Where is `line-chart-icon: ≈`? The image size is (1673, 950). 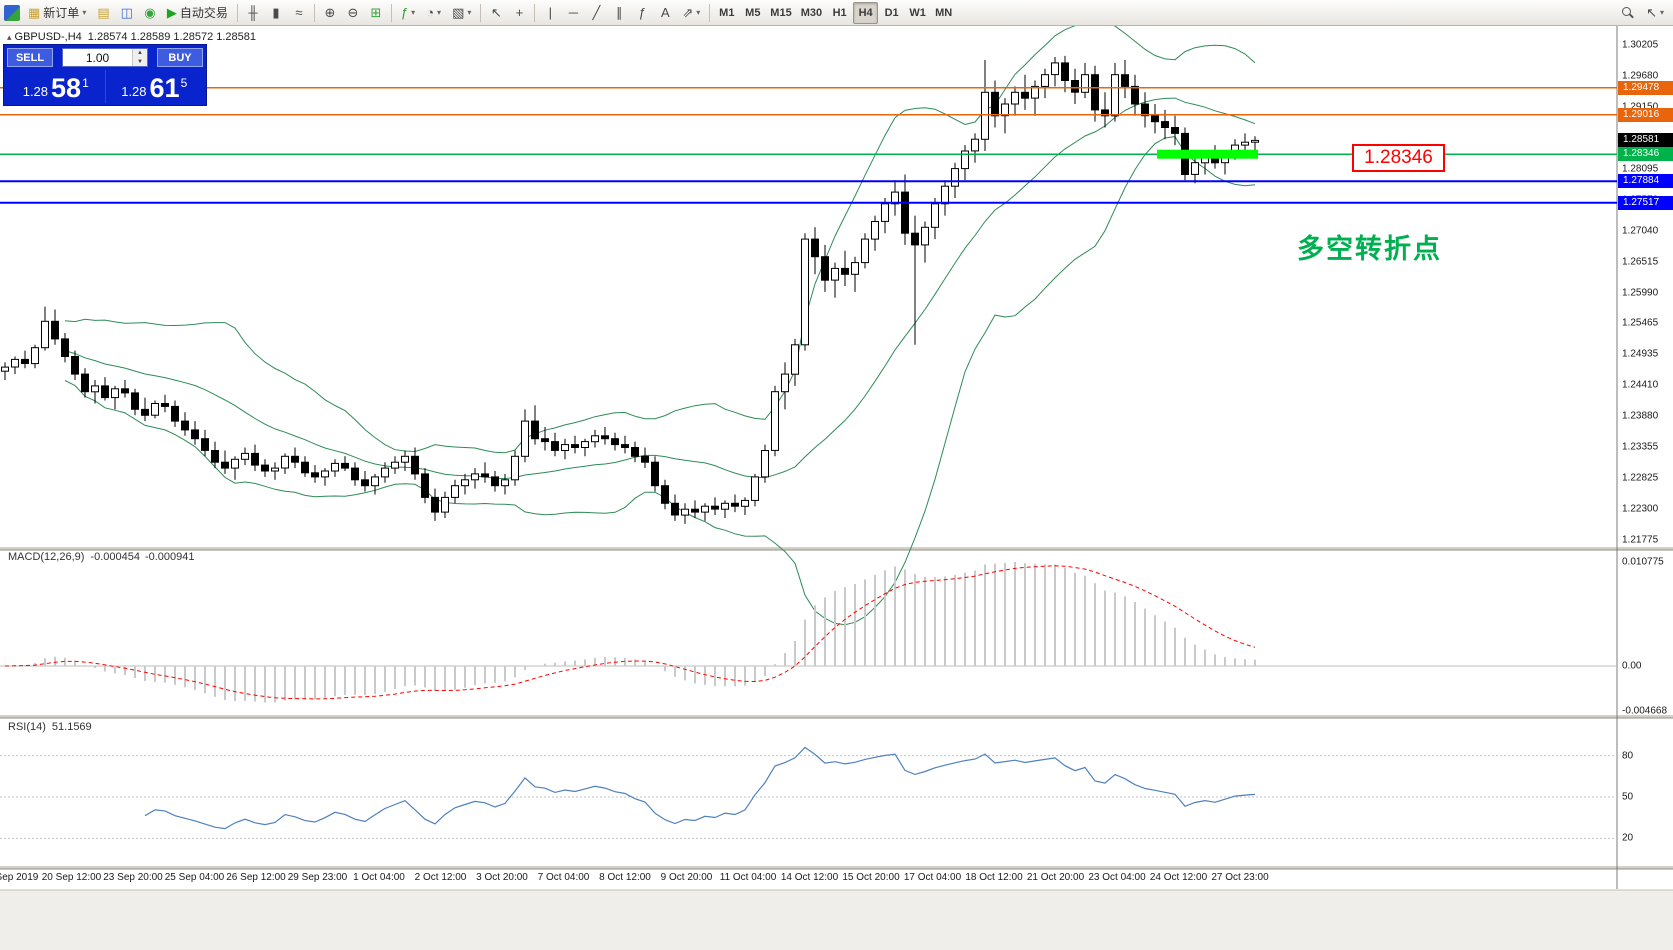 line-chart-icon: ≈ is located at coordinates (299, 13).